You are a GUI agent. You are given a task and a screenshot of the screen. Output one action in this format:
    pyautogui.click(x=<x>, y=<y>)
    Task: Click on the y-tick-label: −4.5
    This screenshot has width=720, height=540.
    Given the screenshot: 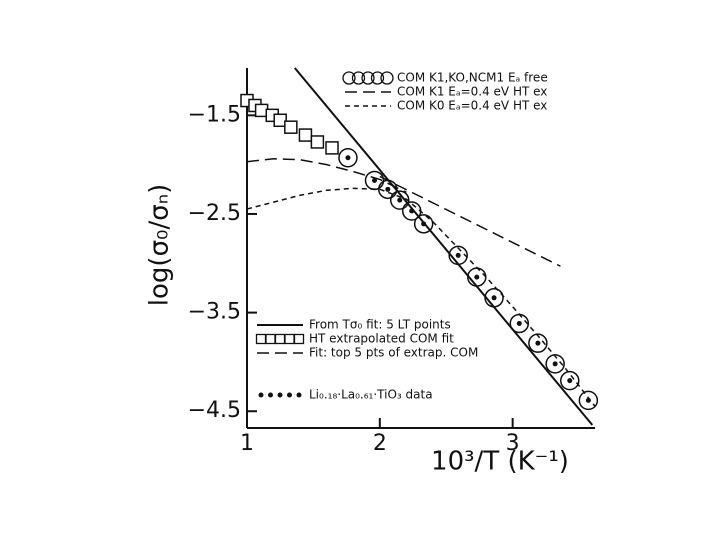 What is the action you would take?
    pyautogui.click(x=214, y=410)
    